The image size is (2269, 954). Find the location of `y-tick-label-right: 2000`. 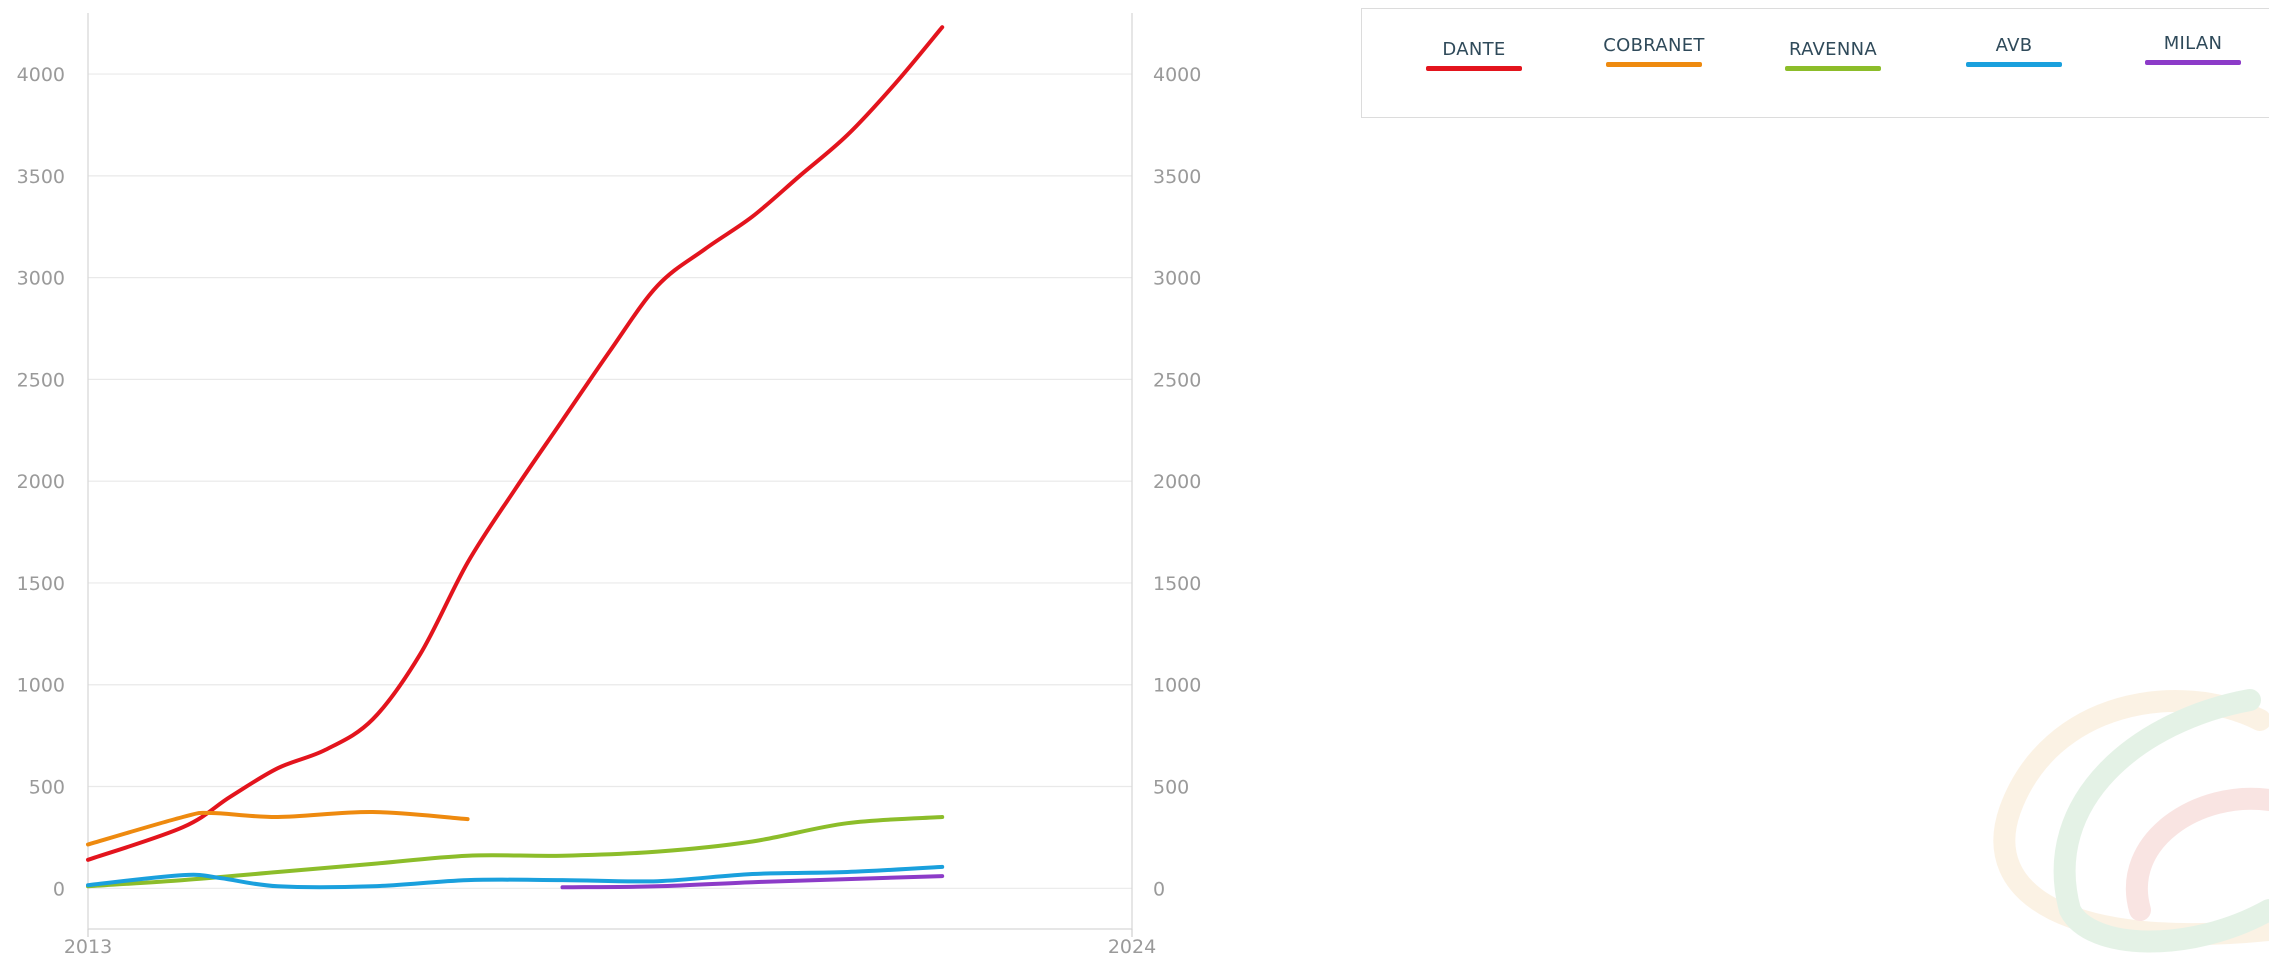

y-tick-label-right: 2000 is located at coordinates (1177, 482).